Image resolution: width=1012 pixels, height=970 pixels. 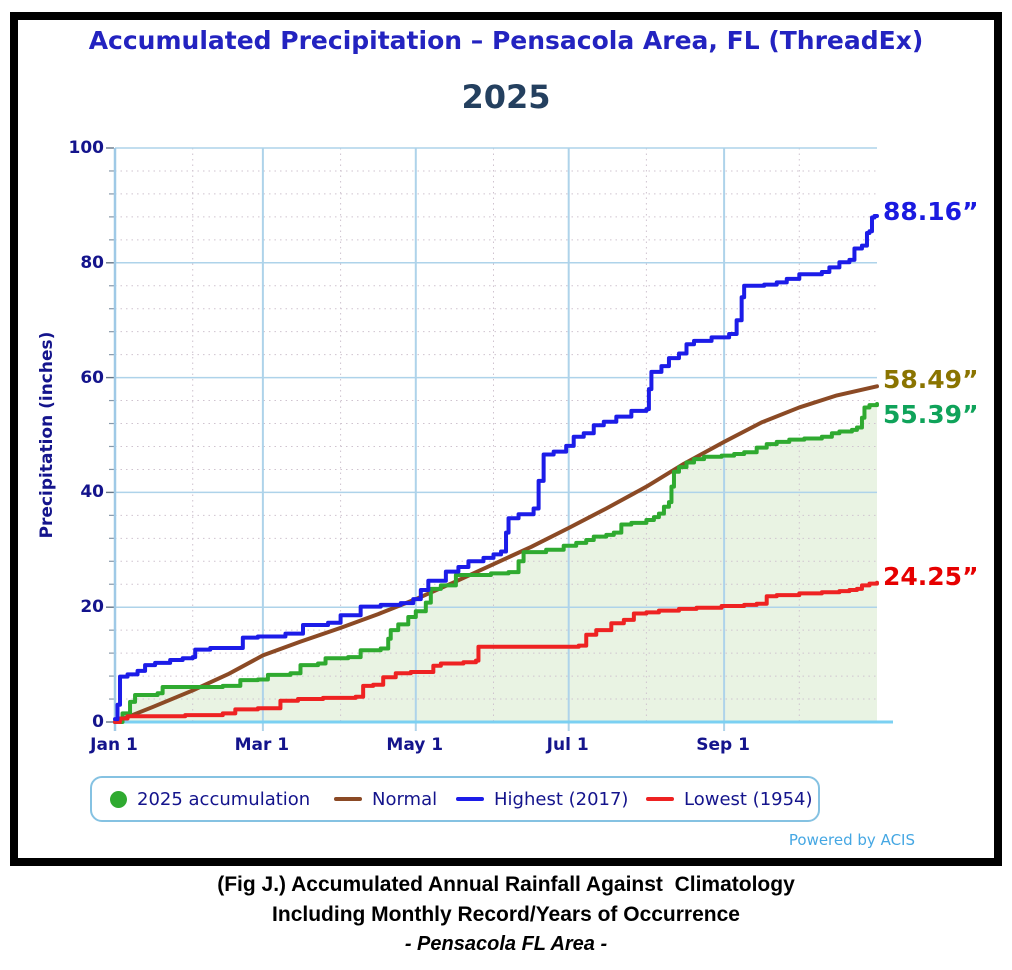 What do you see at coordinates (92, 492) in the screenshot?
I see `y-tick-label: 40` at bounding box center [92, 492].